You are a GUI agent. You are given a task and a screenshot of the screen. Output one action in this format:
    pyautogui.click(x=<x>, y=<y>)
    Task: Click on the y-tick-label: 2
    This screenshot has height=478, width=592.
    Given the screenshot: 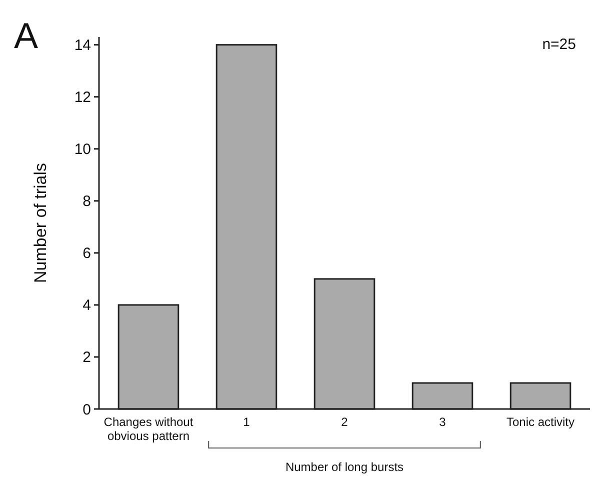 What is the action you would take?
    pyautogui.click(x=86, y=357)
    